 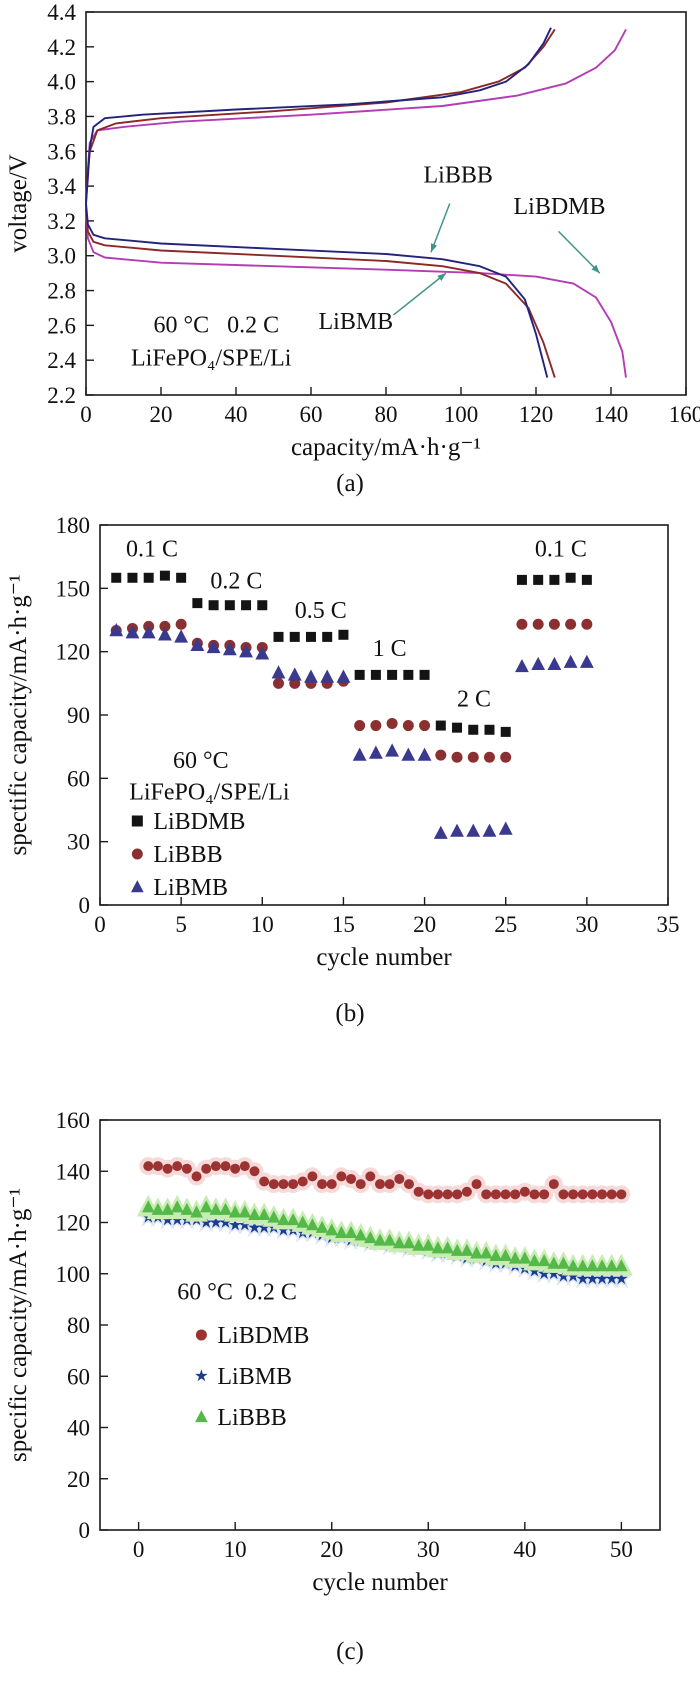 I want to click on y-tick-label: 180, so click(x=73, y=525).